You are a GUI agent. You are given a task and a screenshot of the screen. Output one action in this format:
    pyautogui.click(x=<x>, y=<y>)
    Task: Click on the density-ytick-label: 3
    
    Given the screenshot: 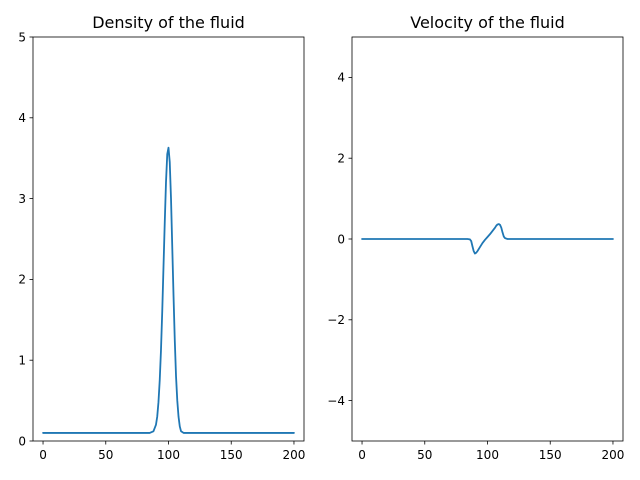 What is the action you would take?
    pyautogui.click(x=22, y=199)
    